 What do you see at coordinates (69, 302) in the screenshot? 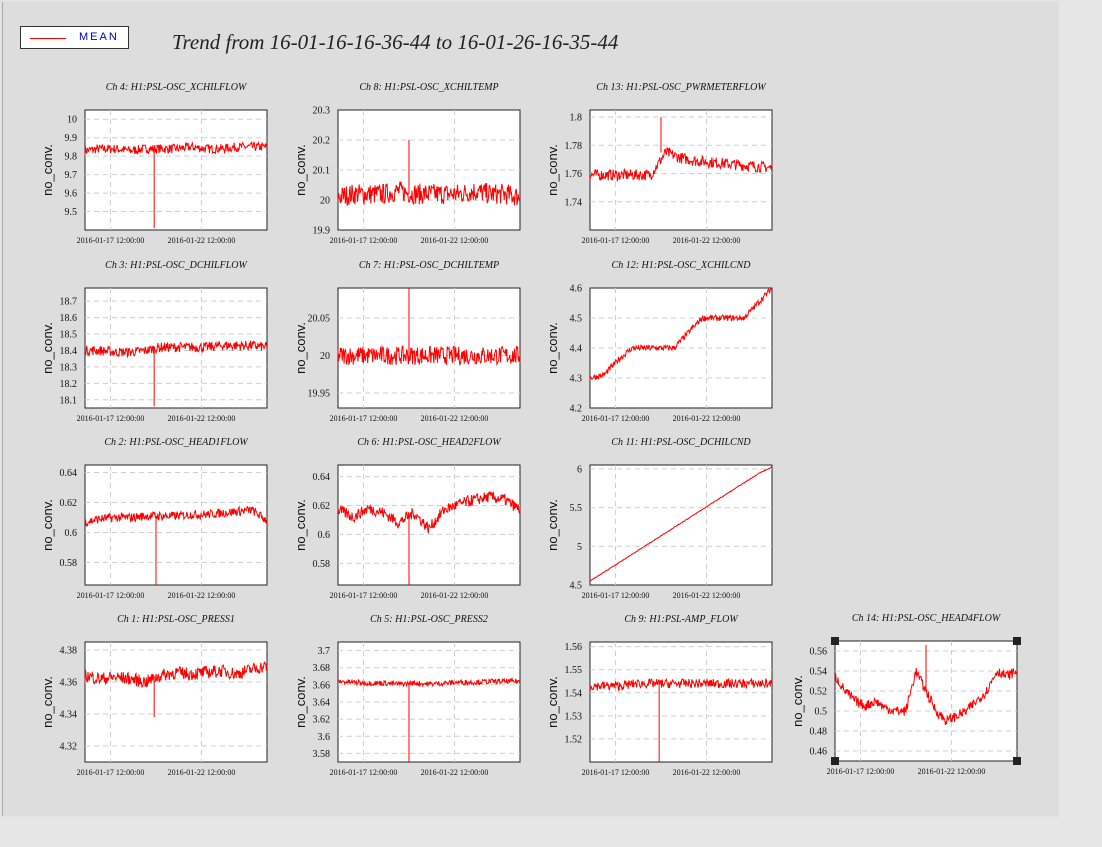
I see `y-tick-label: 18.7` at bounding box center [69, 302].